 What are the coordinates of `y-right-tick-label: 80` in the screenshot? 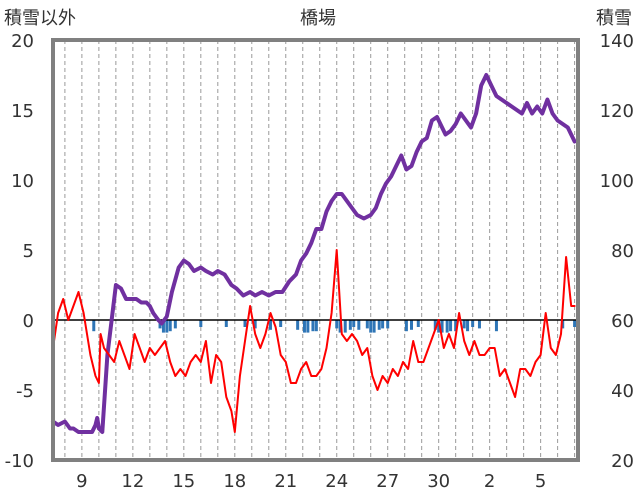 It's located at (622, 251).